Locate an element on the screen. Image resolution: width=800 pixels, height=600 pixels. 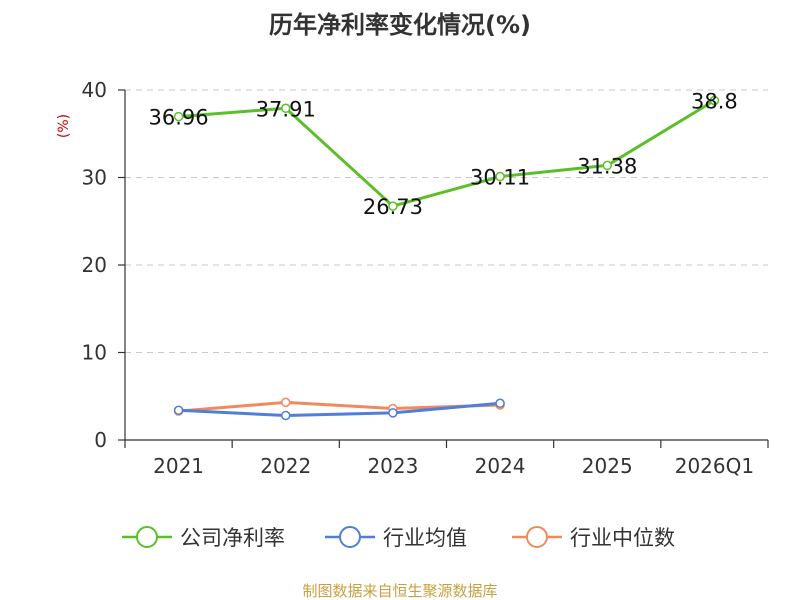
x-tick-label: 2024 is located at coordinates (500, 466).